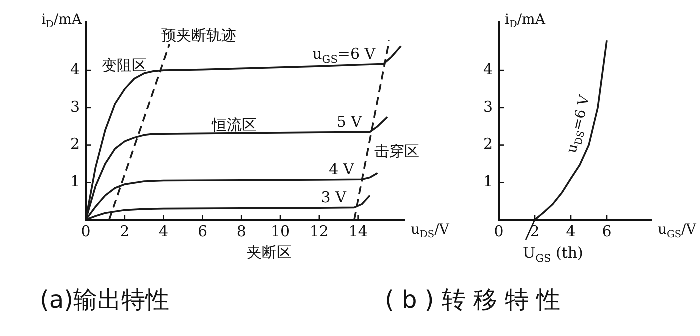  Describe the element at coordinates (233, 125) in the screenshot. I see `annotation: 恒流区` at that location.